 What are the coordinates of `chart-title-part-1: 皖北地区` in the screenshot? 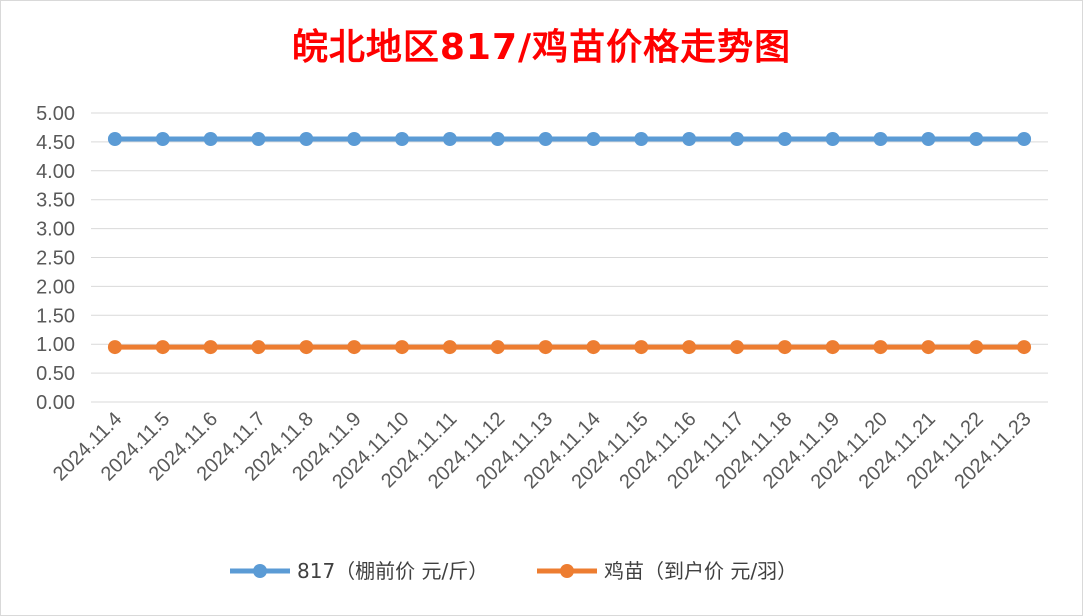 It's located at (365, 47).